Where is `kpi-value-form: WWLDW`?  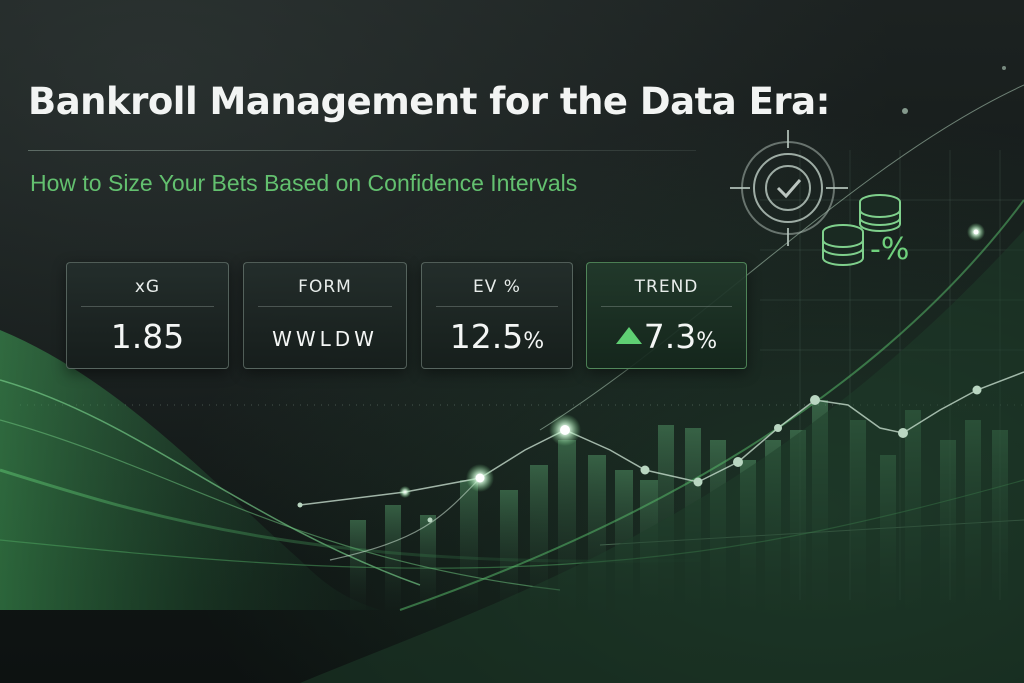 kpi-value-form: WWLDW is located at coordinates (325, 339).